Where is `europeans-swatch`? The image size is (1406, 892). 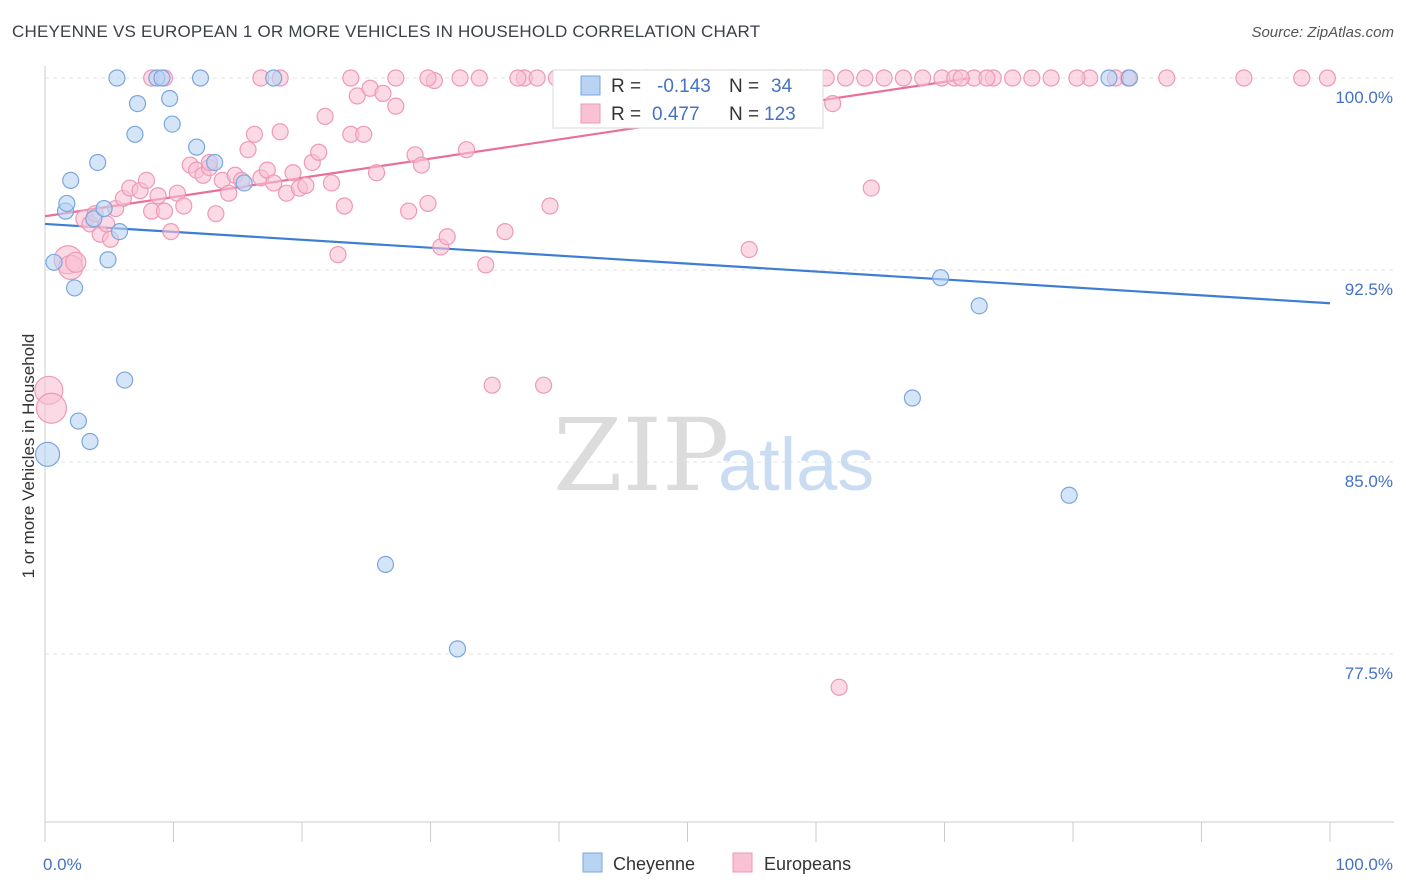 europeans-swatch is located at coordinates (590, 113).